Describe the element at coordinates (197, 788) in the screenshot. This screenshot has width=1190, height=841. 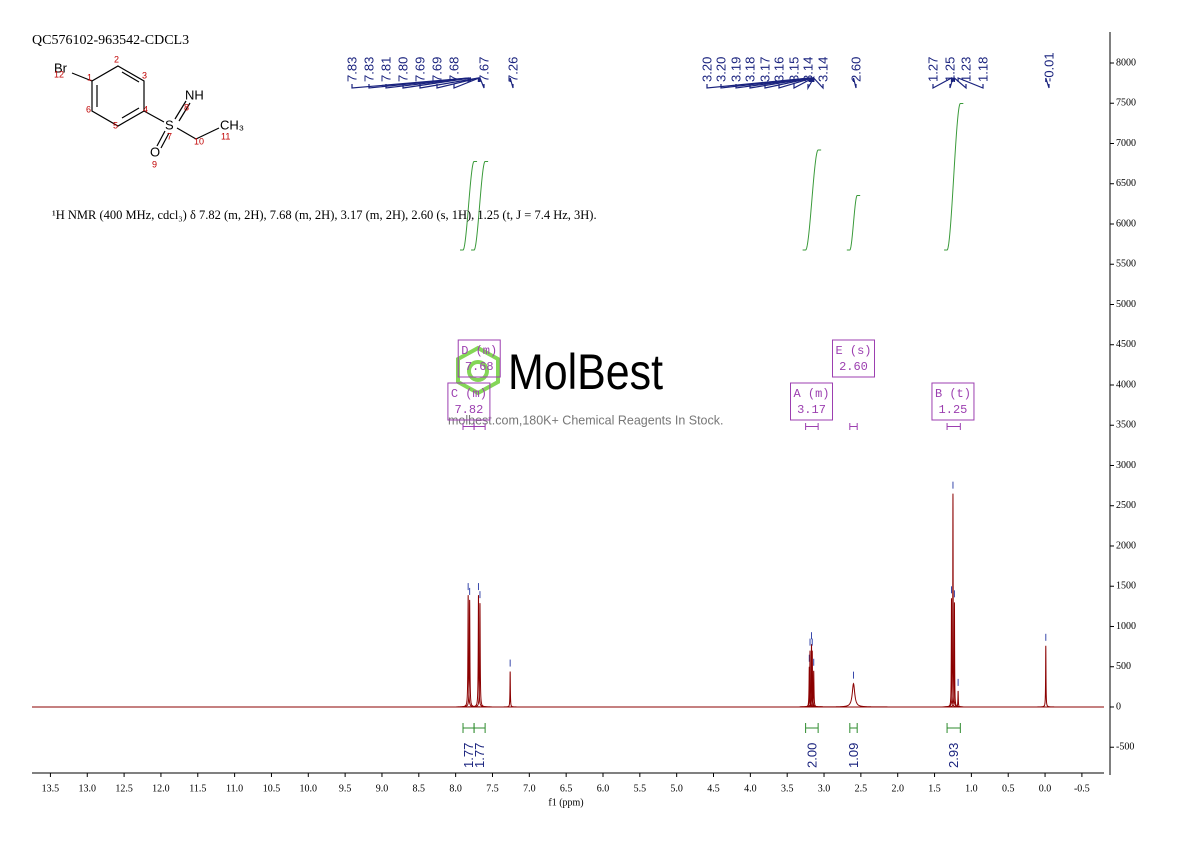
I see `x-tick-label: 11.5` at that location.